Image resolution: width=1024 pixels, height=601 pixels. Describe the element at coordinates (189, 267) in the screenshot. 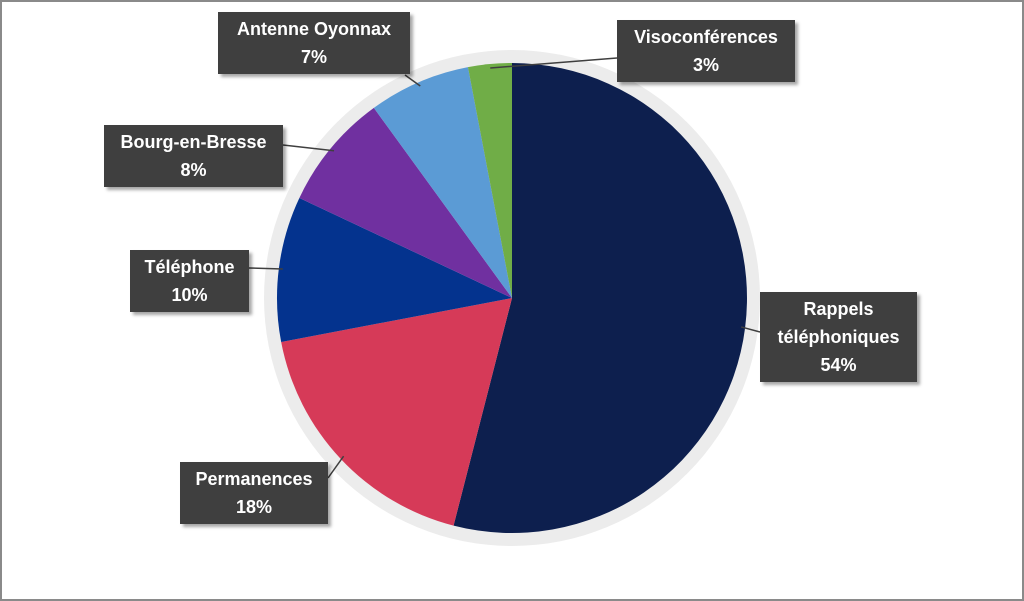

I see `label-name: Téléphone` at that location.